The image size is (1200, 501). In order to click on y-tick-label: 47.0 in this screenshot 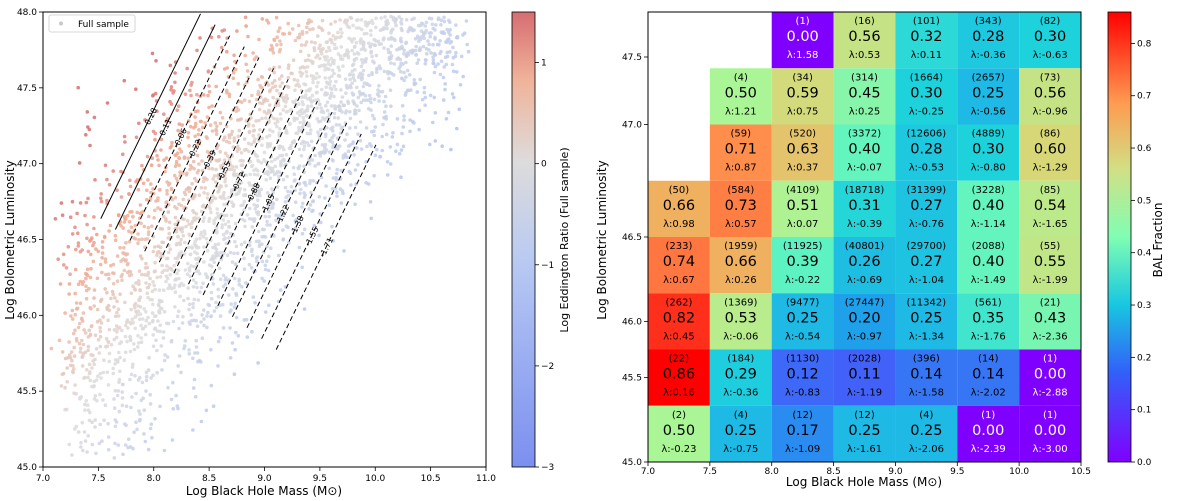, I will do `click(632, 126)`.